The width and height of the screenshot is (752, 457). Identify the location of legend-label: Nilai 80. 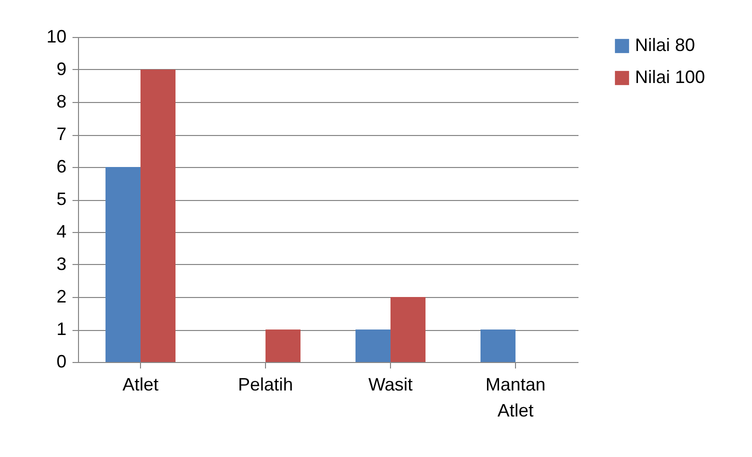
(665, 45).